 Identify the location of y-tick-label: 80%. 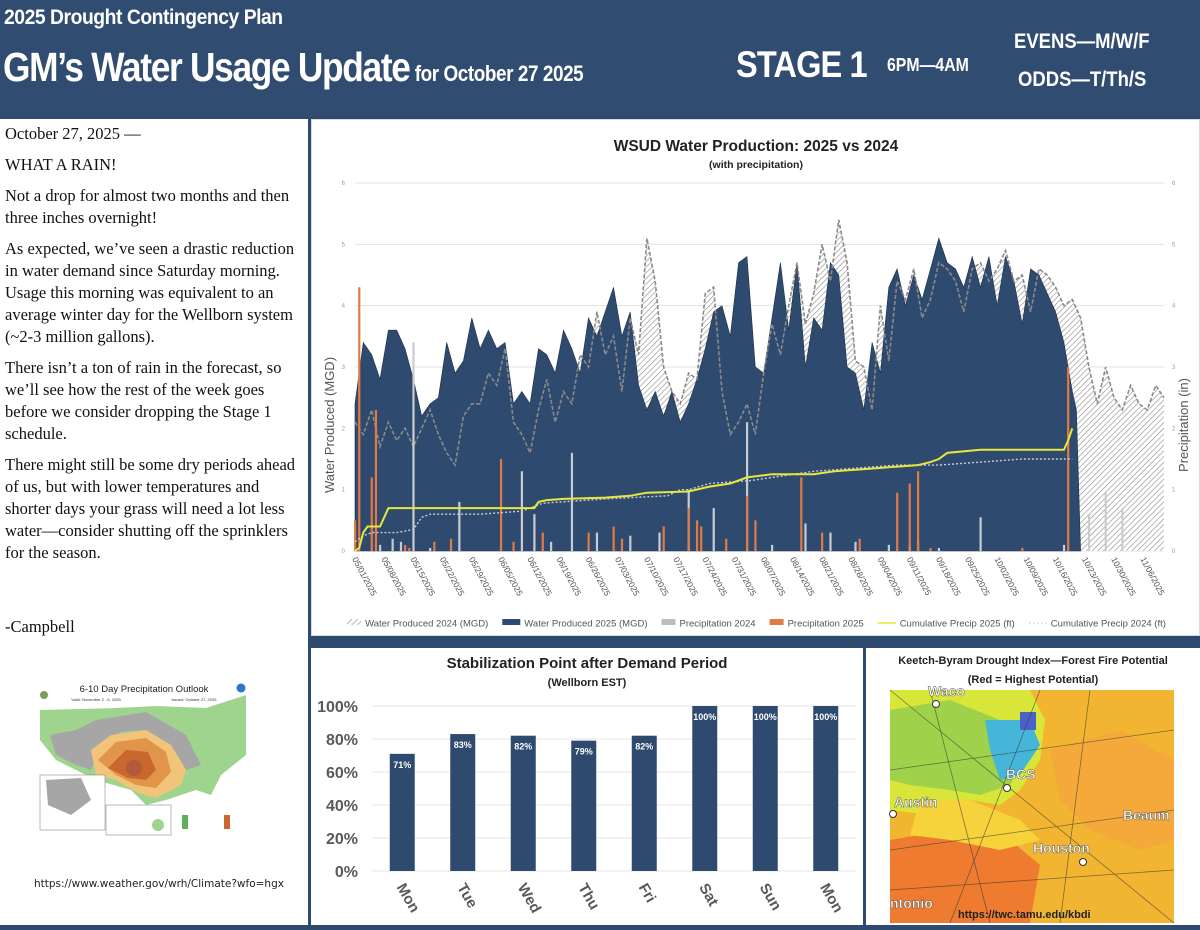
(342, 740).